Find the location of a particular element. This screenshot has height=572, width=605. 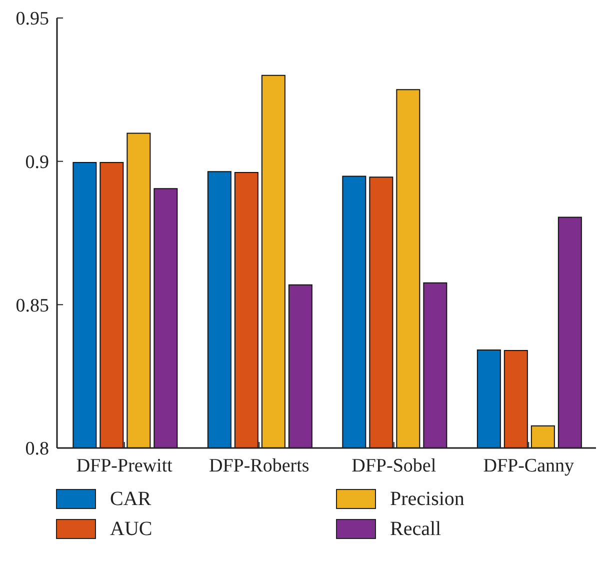

legend-label: Precision is located at coordinates (427, 499).